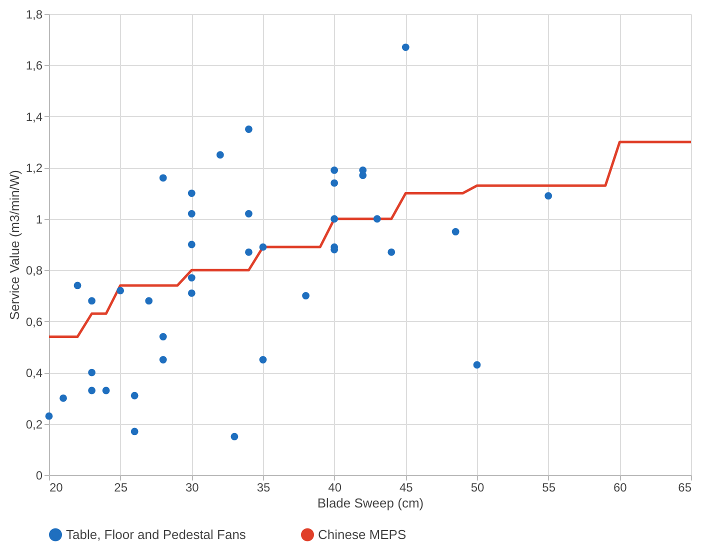  I want to click on x-tick-label: 30, so click(192, 487).